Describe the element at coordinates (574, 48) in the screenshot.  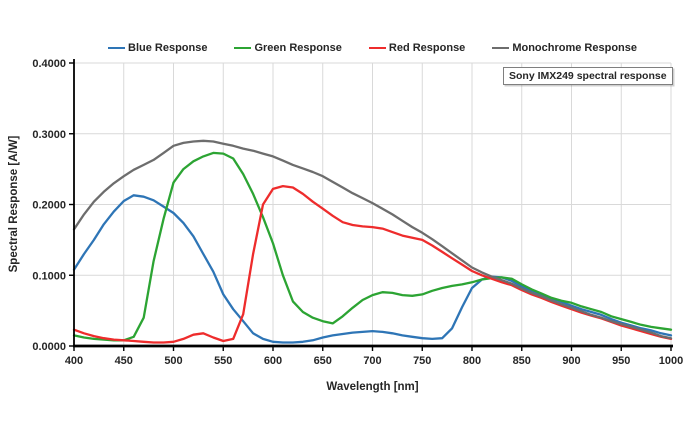
I see `legend-label: Monochrome Response` at that location.